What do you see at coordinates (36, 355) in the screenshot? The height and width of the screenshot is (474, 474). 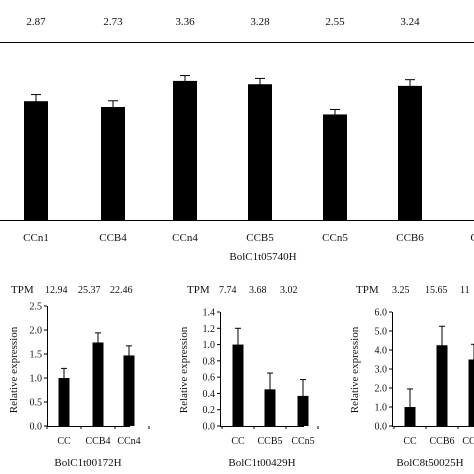 I see `y-tick-label: 1.5` at bounding box center [36, 355].